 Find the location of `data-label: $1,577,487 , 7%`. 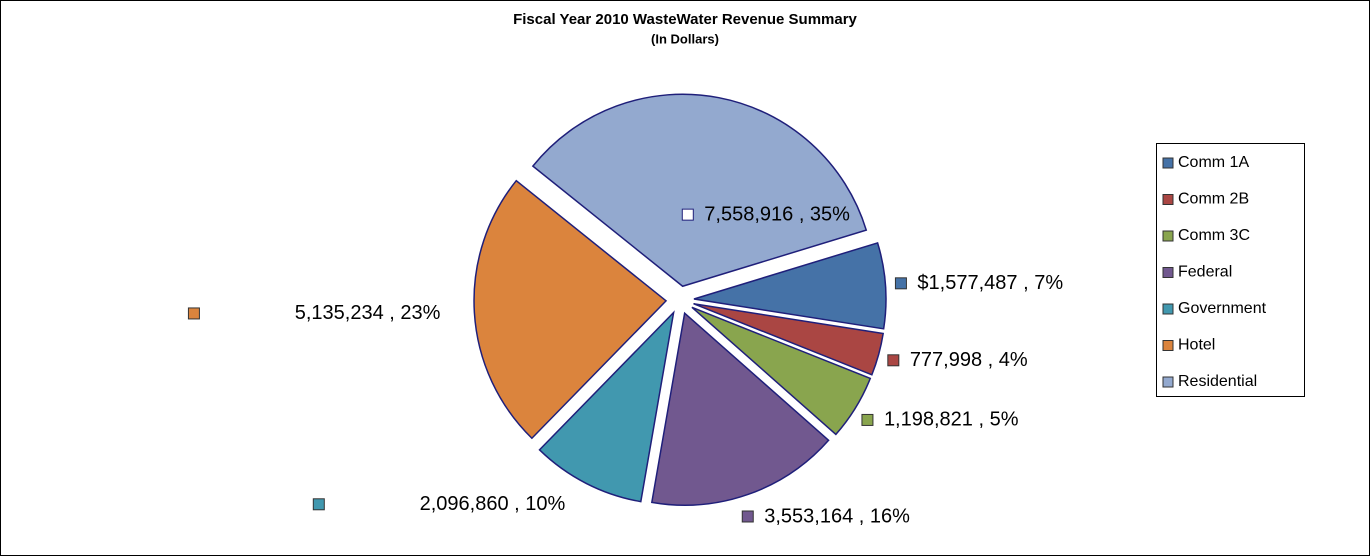

data-label: $1,577,487 , 7% is located at coordinates (990, 283).